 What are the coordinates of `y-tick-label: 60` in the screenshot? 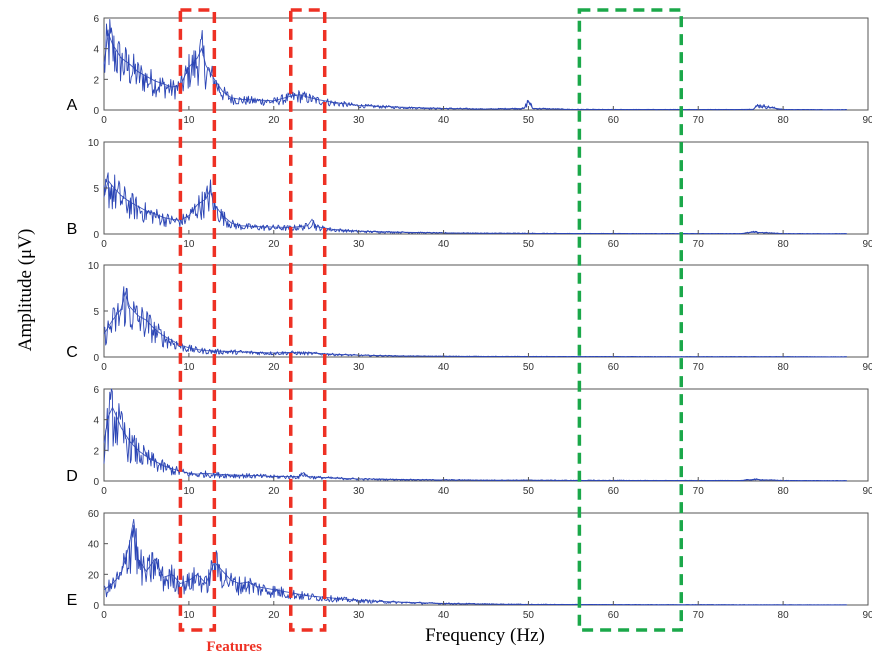 It's located at (94, 514).